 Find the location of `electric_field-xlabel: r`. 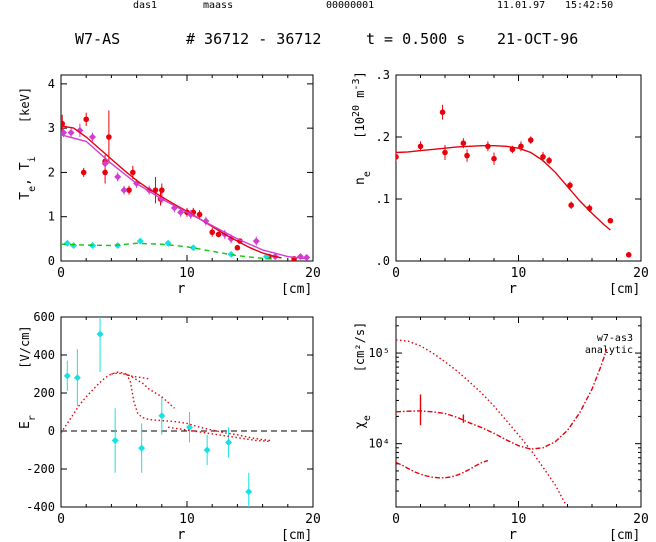

electric_field-xlabel: r is located at coordinates (181, 534).